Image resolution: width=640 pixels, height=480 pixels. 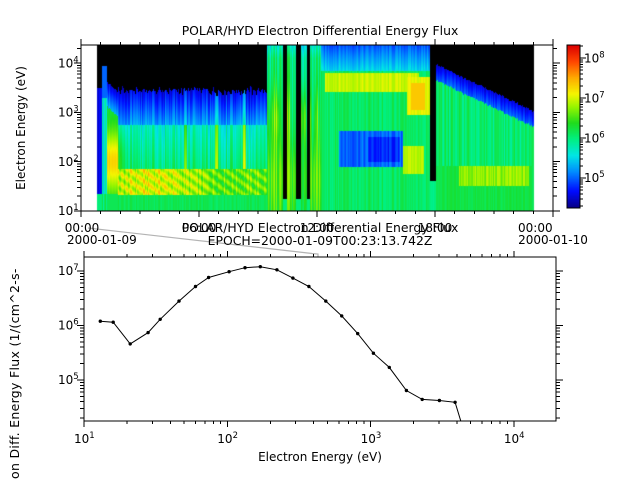 I want to click on spectrum-xlabel: Electron Energy (eV), so click(x=320, y=457).